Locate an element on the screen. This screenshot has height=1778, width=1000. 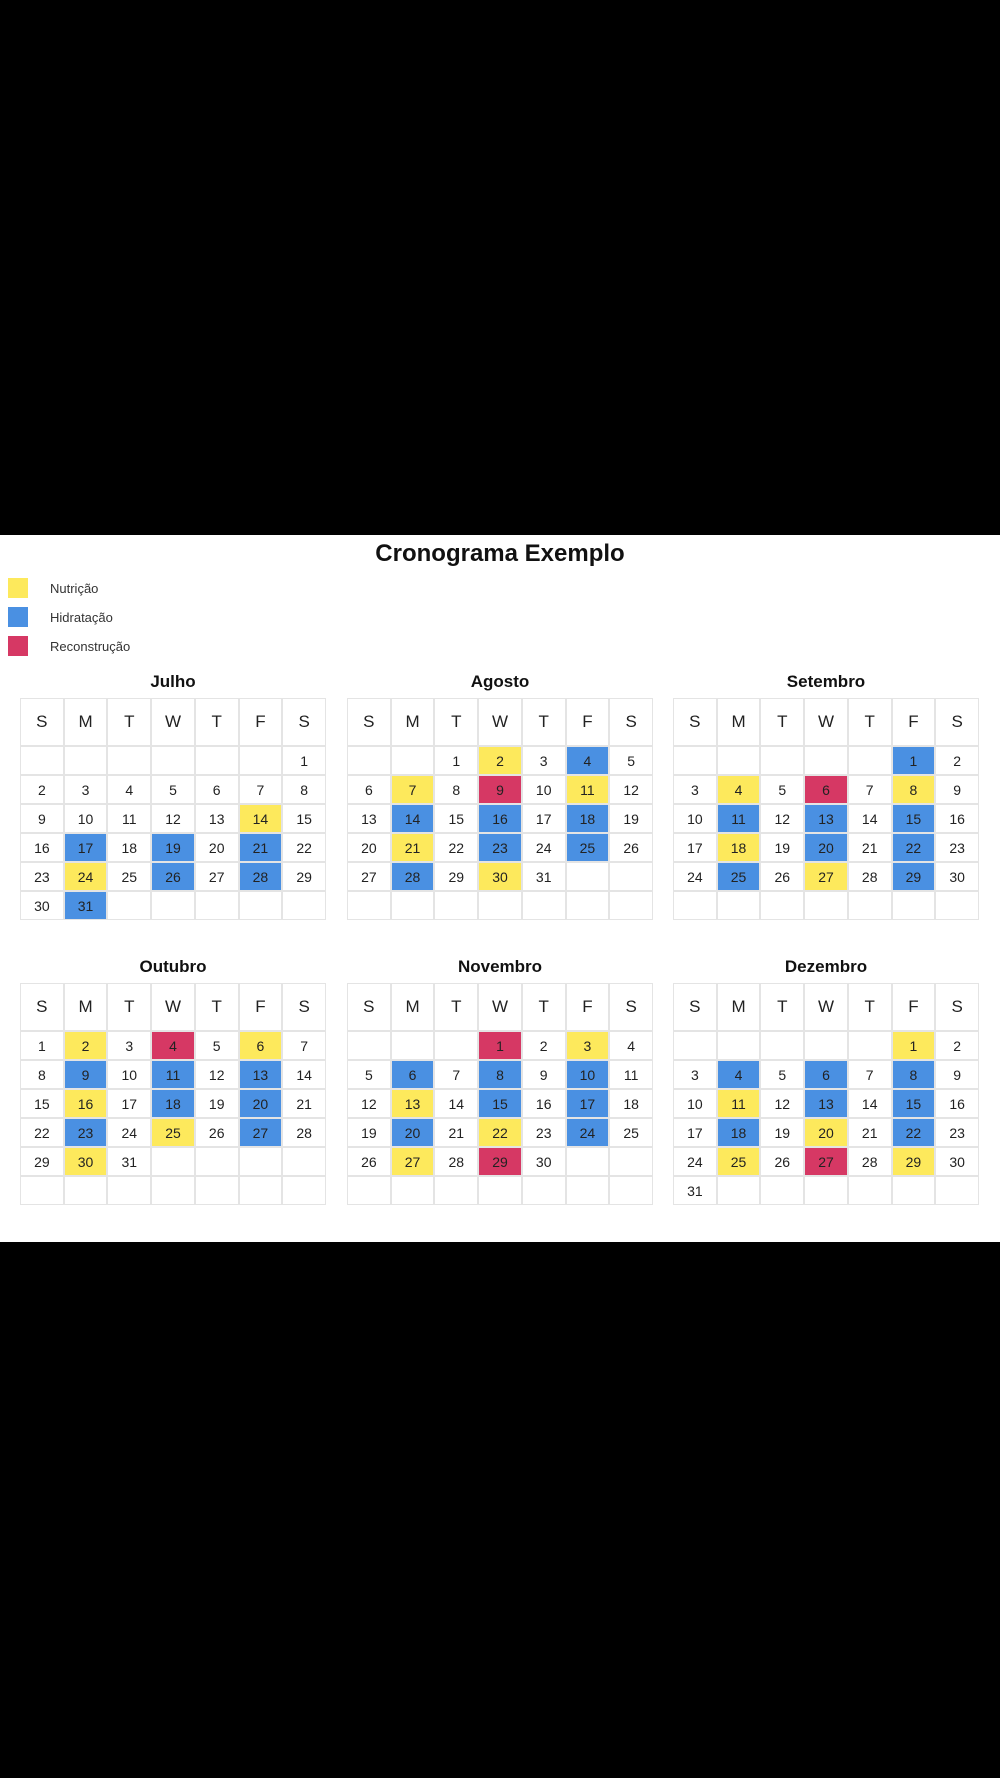
legend-label: Reconstrução is located at coordinates (90, 646).